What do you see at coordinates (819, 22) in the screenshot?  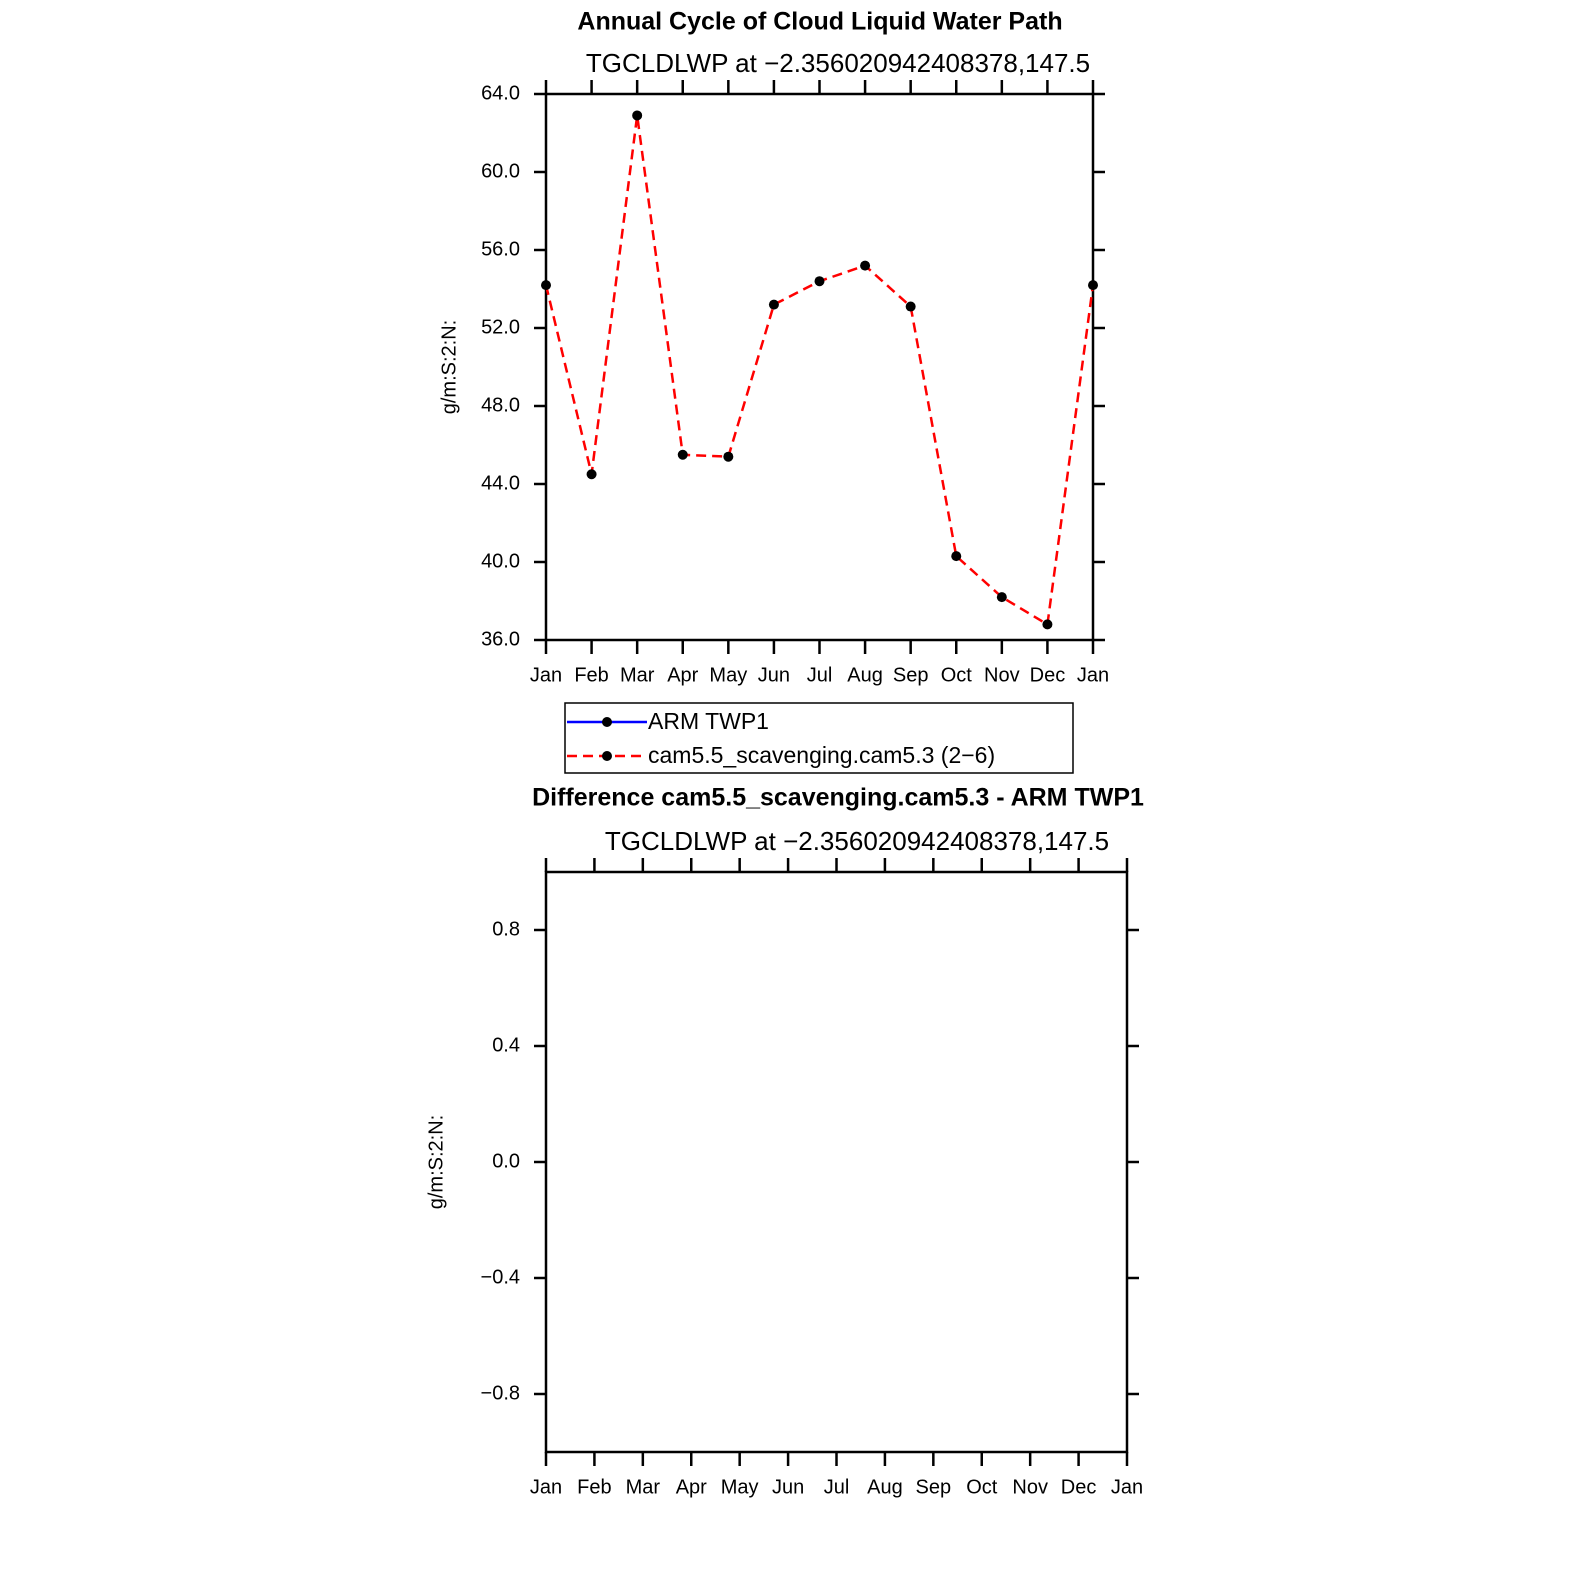 I see `chart-title: Annual Cycle of Cloud Liquid Water Path` at bounding box center [819, 22].